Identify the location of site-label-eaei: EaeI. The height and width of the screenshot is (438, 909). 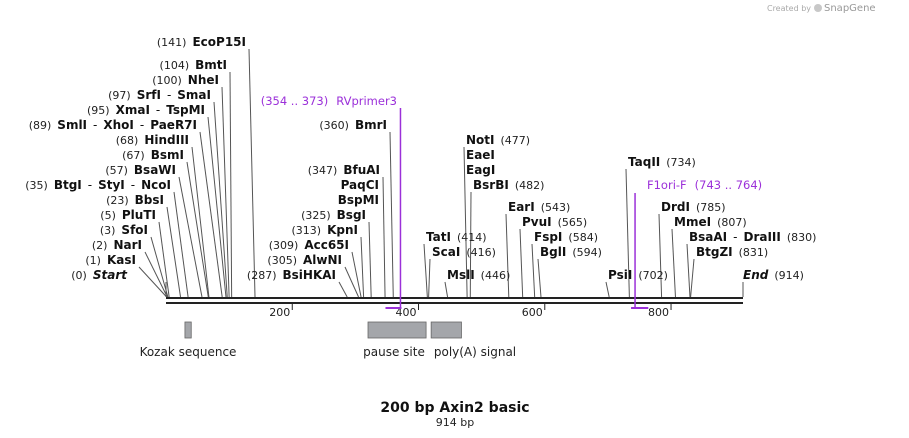
(480, 155).